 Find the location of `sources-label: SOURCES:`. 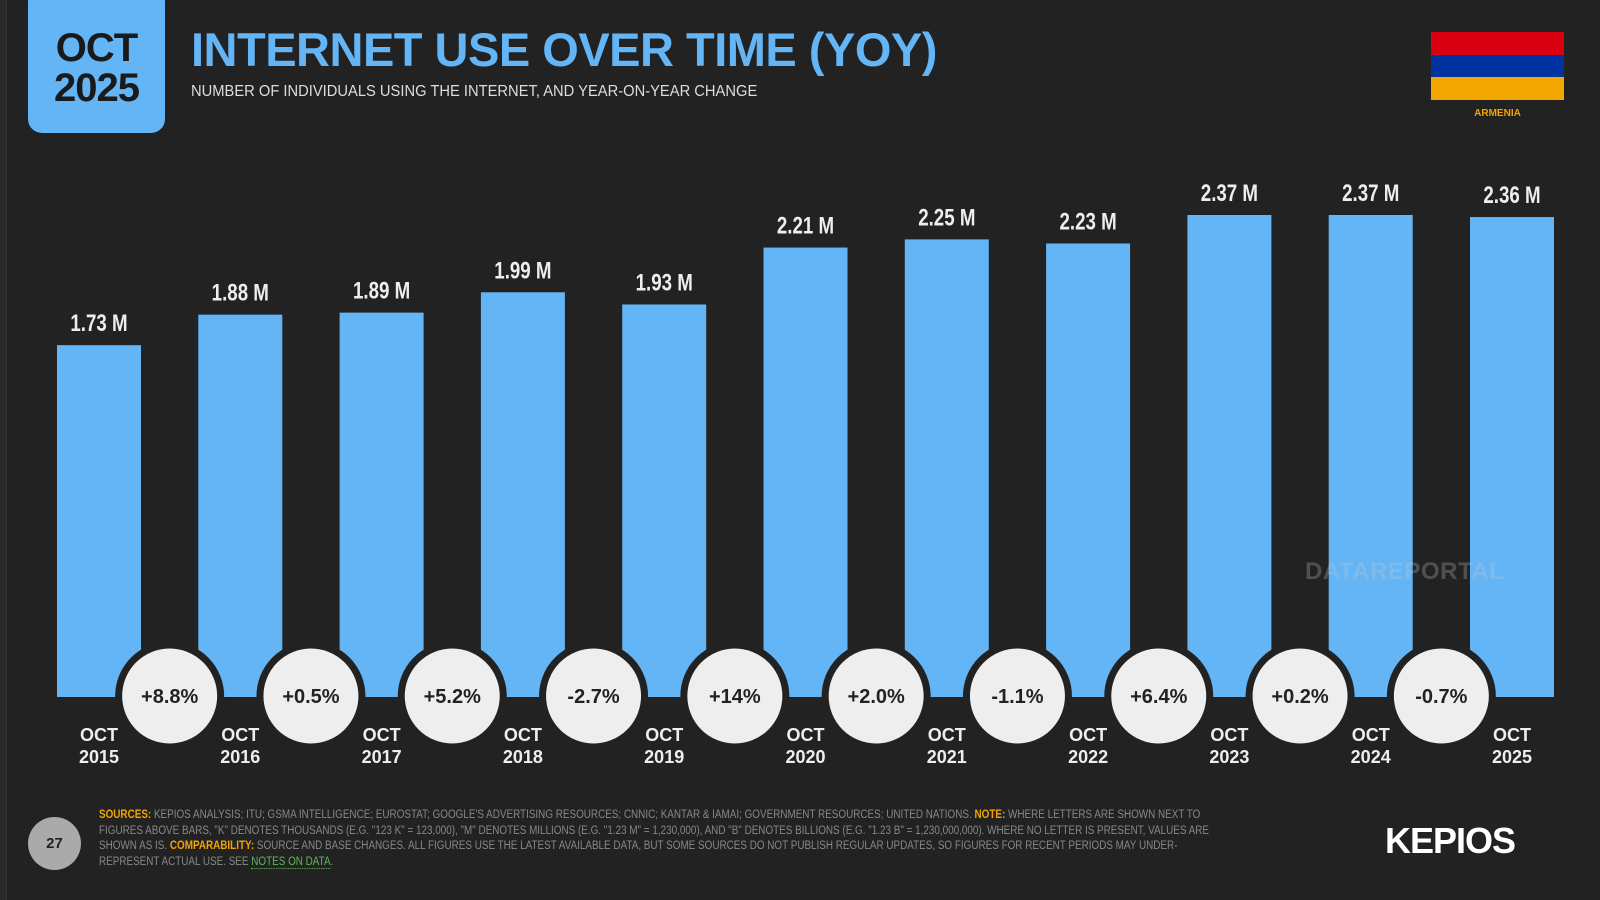

sources-label: SOURCES: is located at coordinates (125, 815).